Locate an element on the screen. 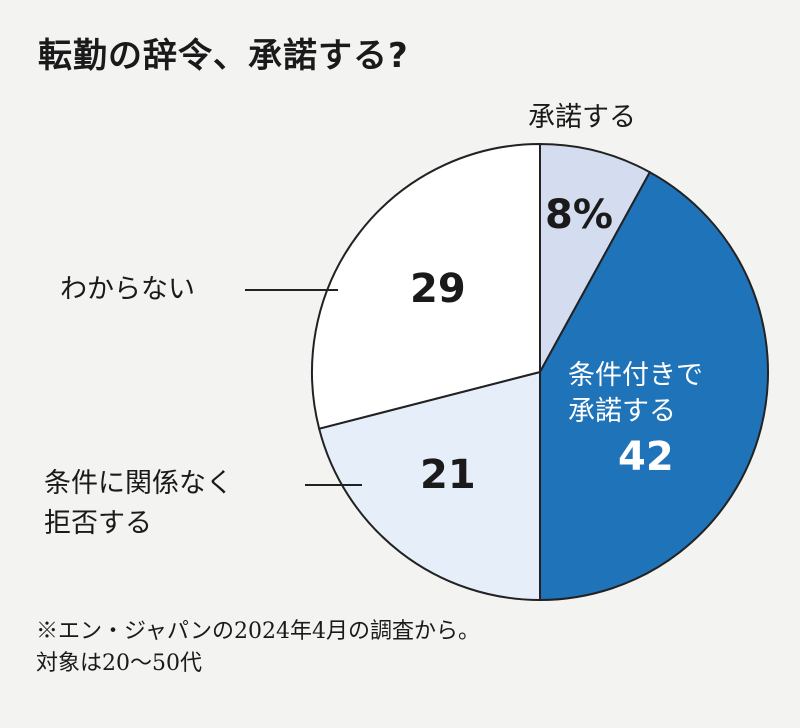 The width and height of the screenshot is (800, 728). source-note: ※エン・ジャパンの2024年4月の調査から。 対象は20～50代 is located at coordinates (258, 648).